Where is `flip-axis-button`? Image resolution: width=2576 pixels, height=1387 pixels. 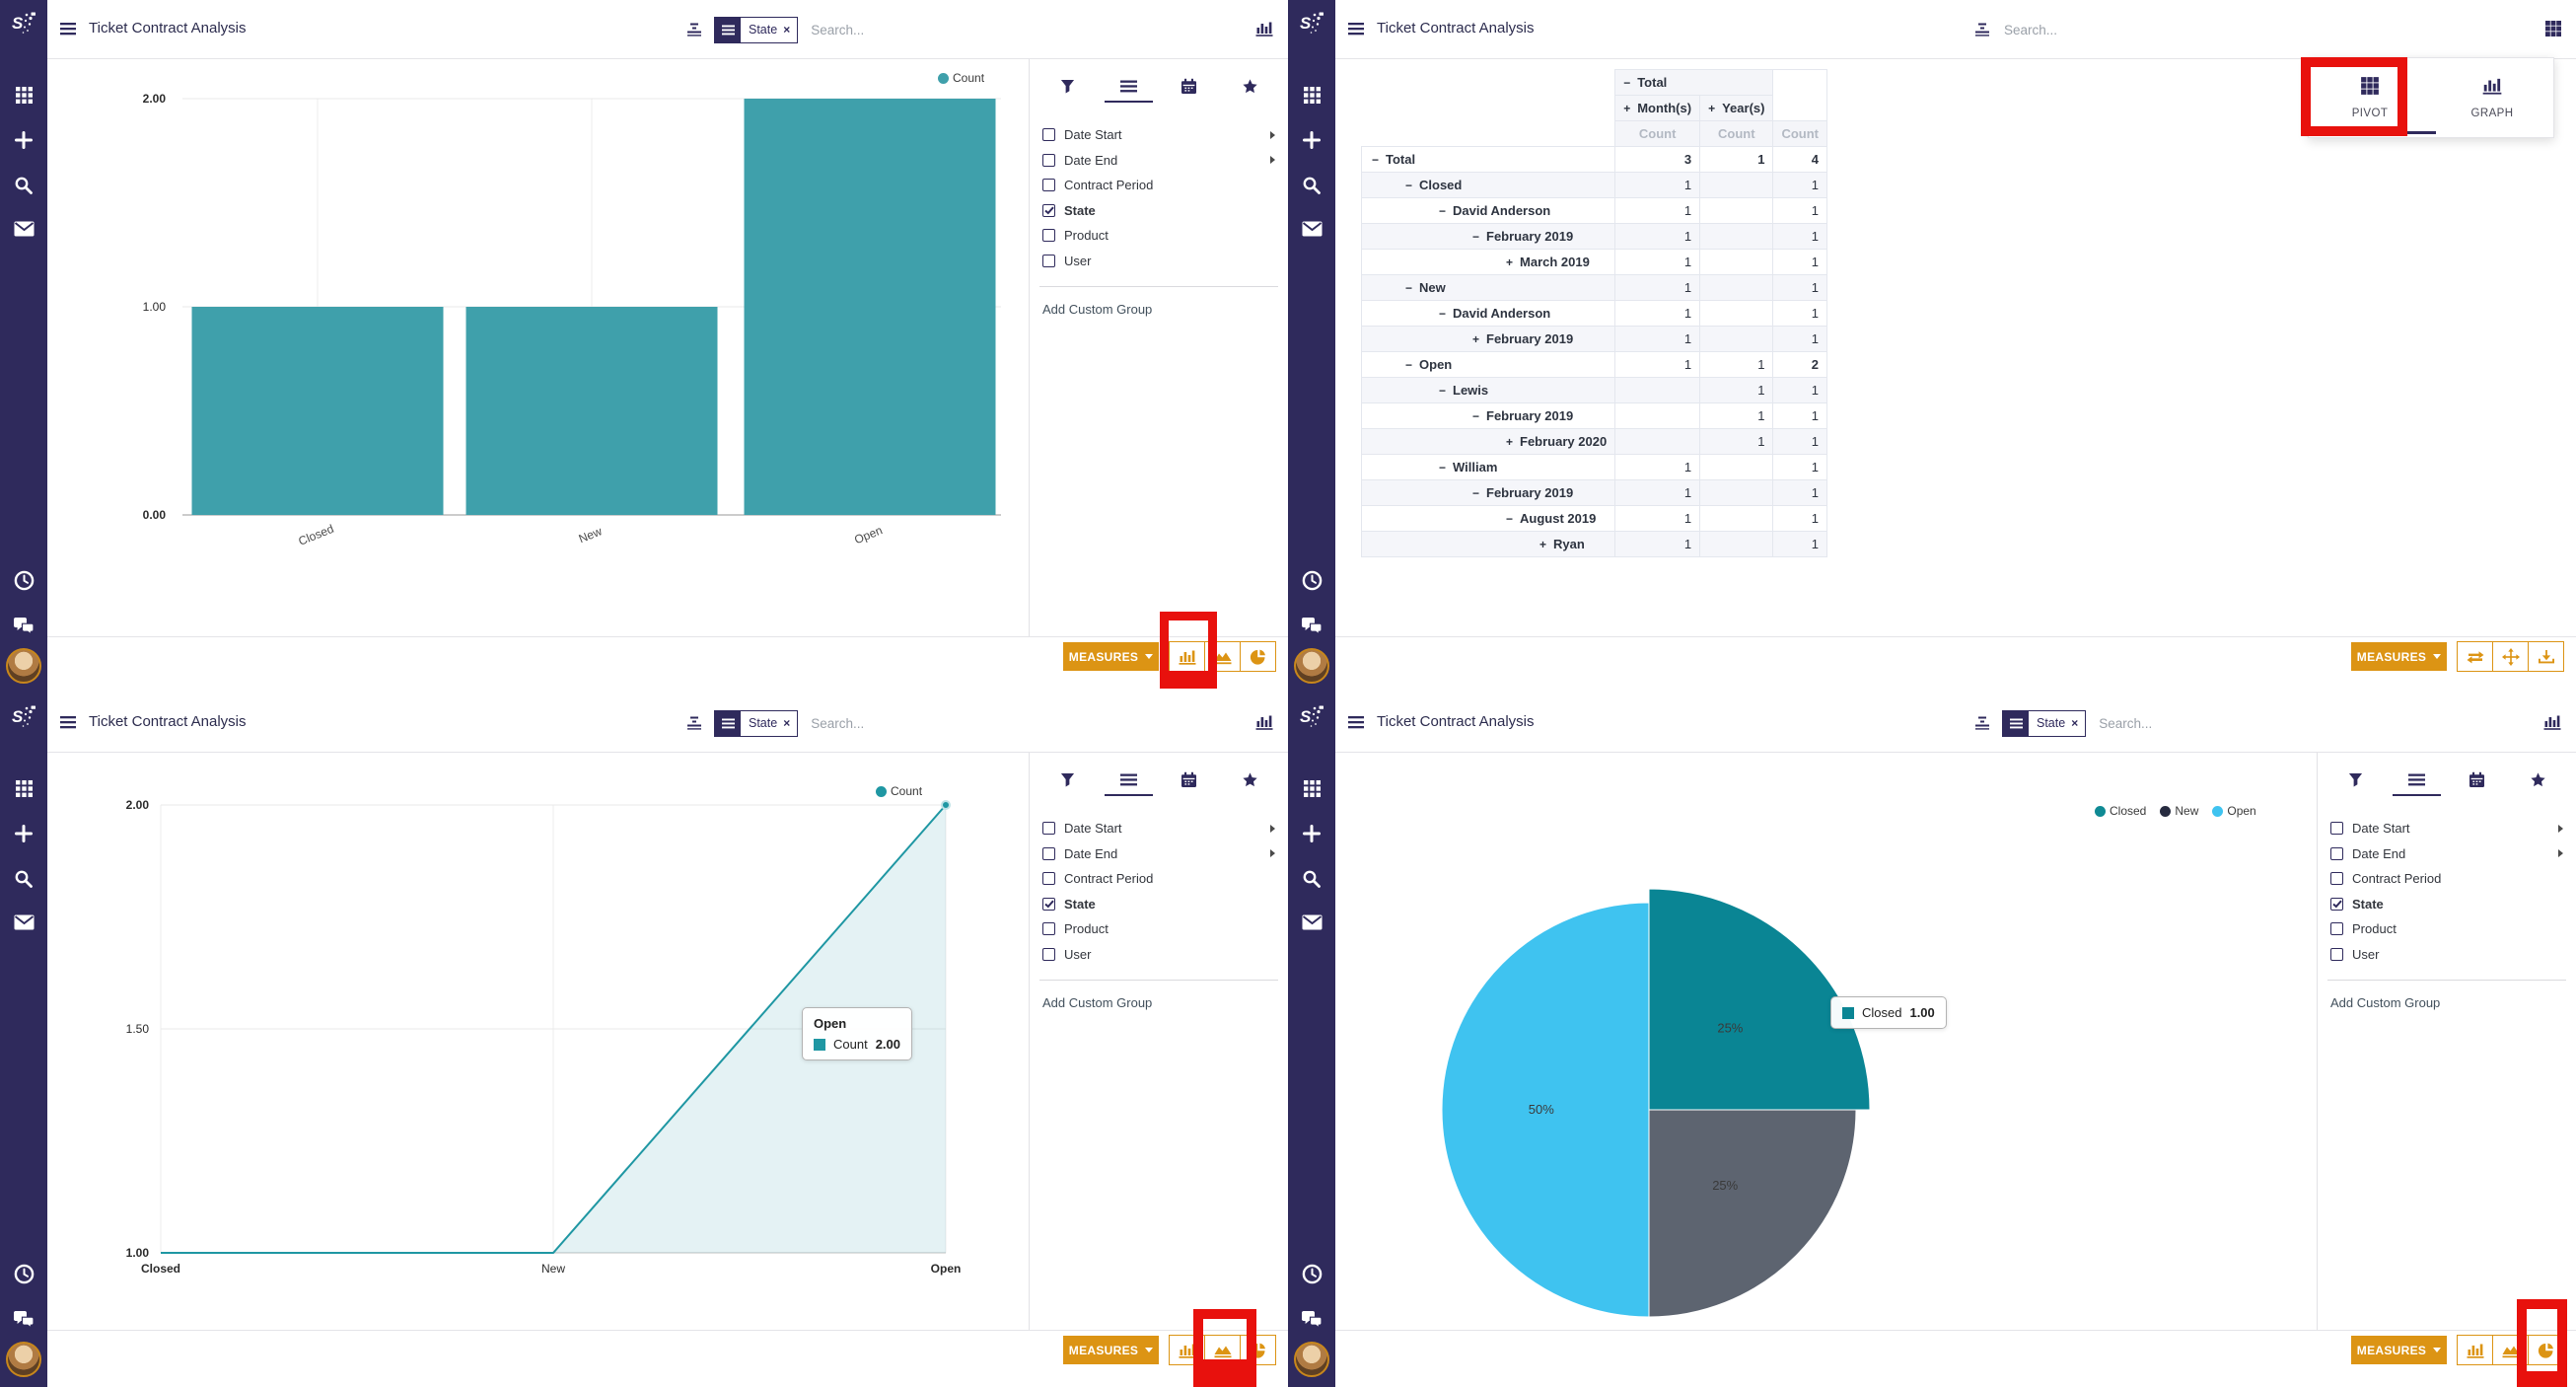
flip-axis-button is located at coordinates (2475, 656).